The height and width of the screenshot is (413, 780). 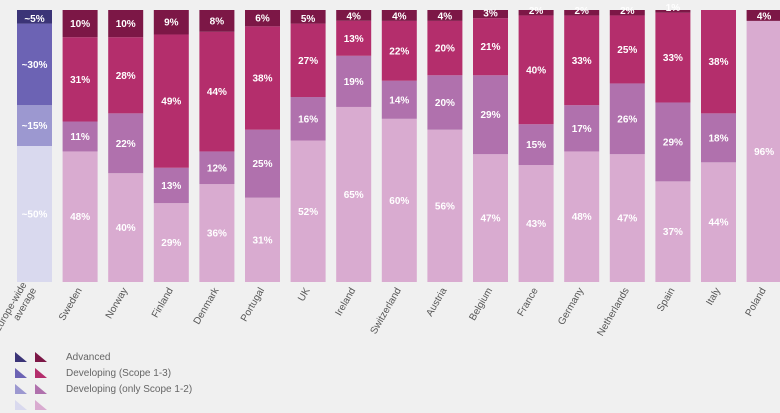 What do you see at coordinates (756, 302) in the screenshot?
I see `category-label: Poland` at bounding box center [756, 302].